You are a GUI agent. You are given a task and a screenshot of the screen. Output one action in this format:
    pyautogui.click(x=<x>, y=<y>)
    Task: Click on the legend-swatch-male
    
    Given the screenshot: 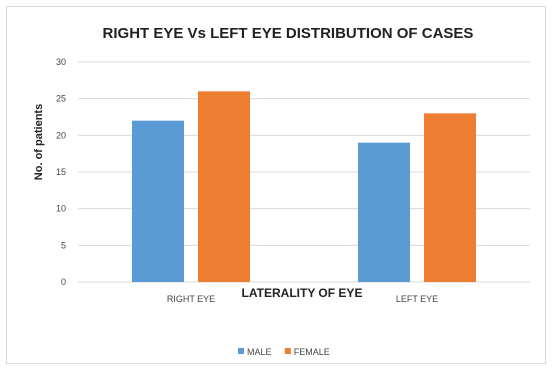 What is the action you would take?
    pyautogui.click(x=241, y=351)
    